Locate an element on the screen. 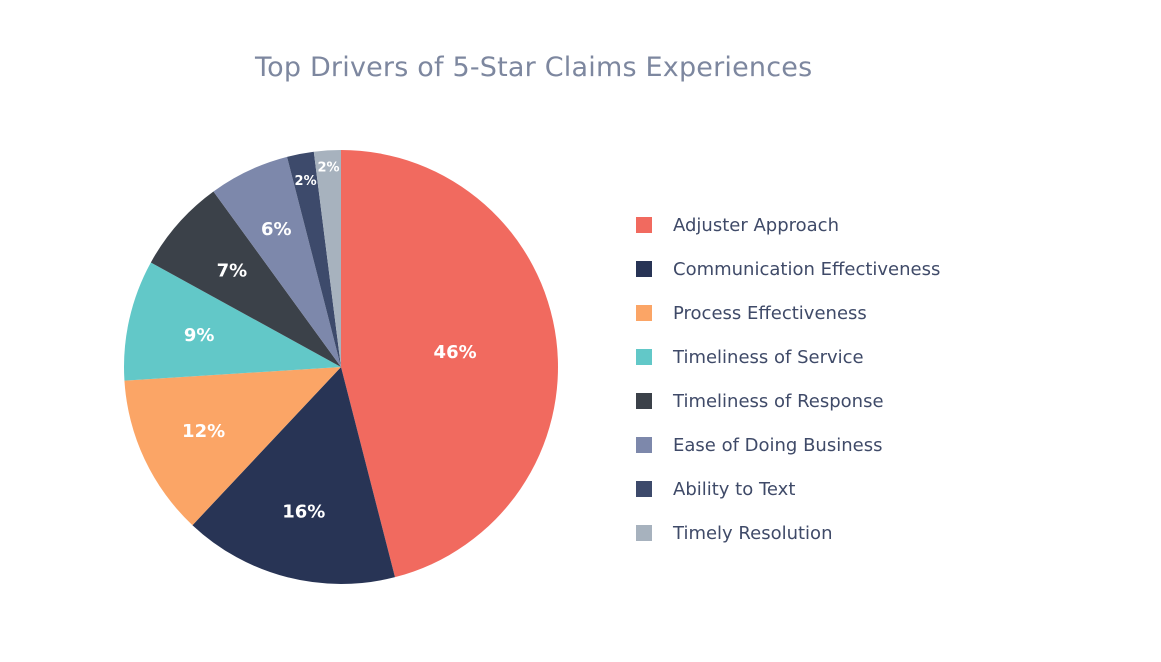 This screenshot has width=1161, height=662. legend-item: Communication Effectiveness is located at coordinates (788, 269).